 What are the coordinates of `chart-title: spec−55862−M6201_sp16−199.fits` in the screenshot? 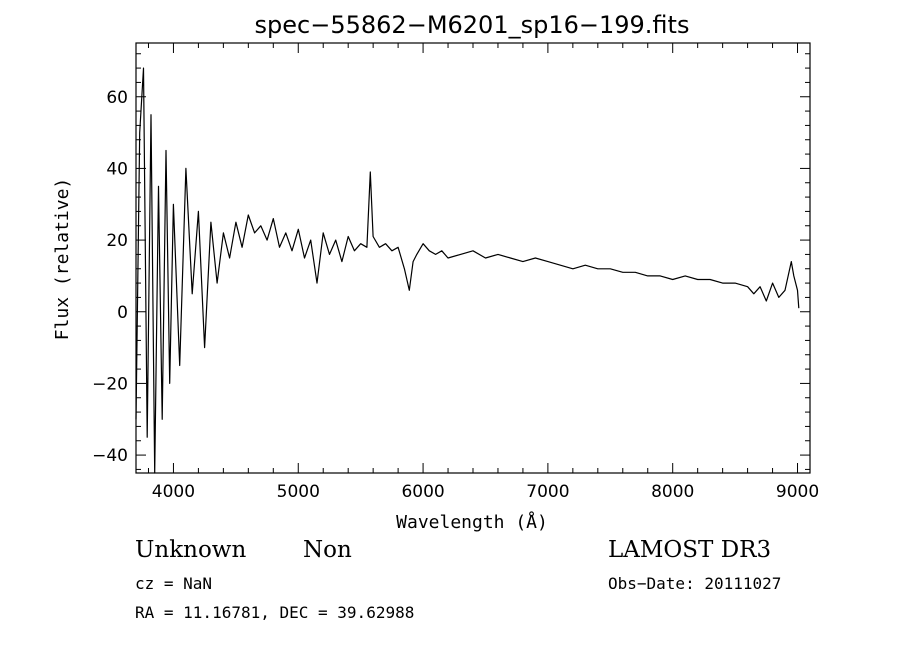 It's located at (472, 25).